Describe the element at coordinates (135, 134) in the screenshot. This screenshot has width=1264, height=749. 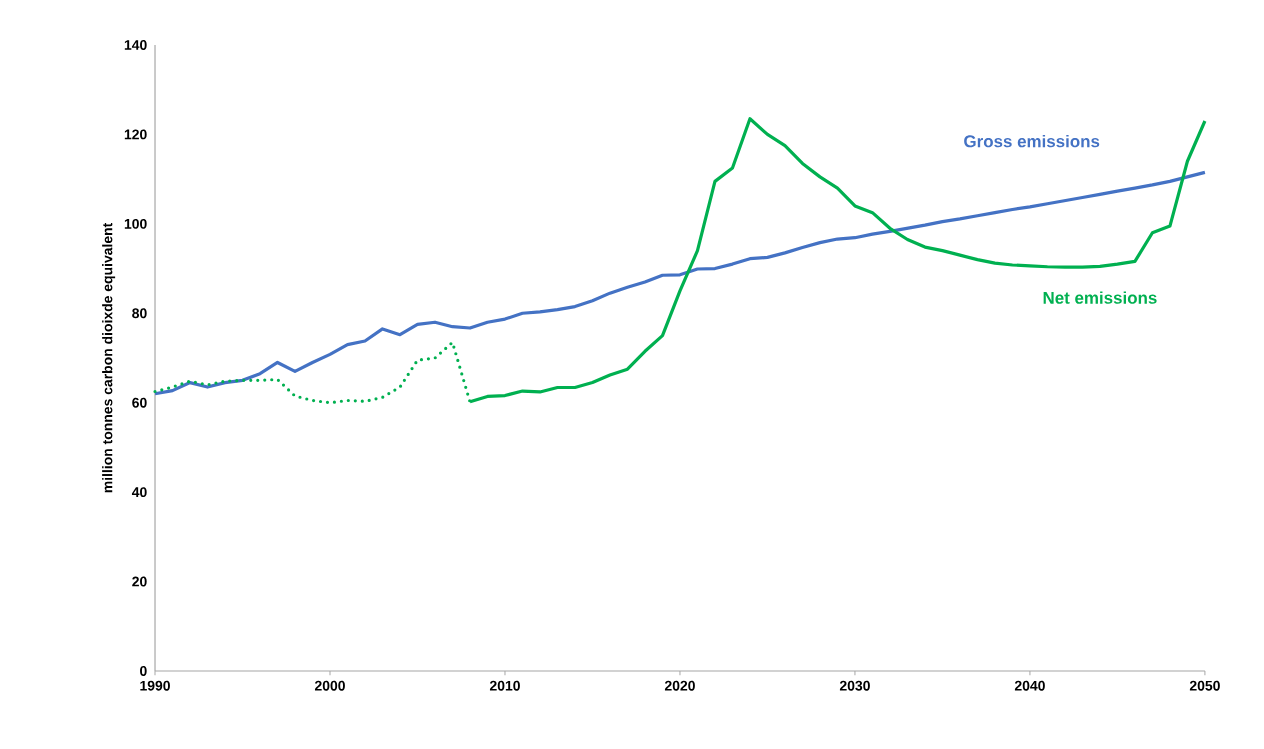
I see `y-tick-label: 120` at that location.